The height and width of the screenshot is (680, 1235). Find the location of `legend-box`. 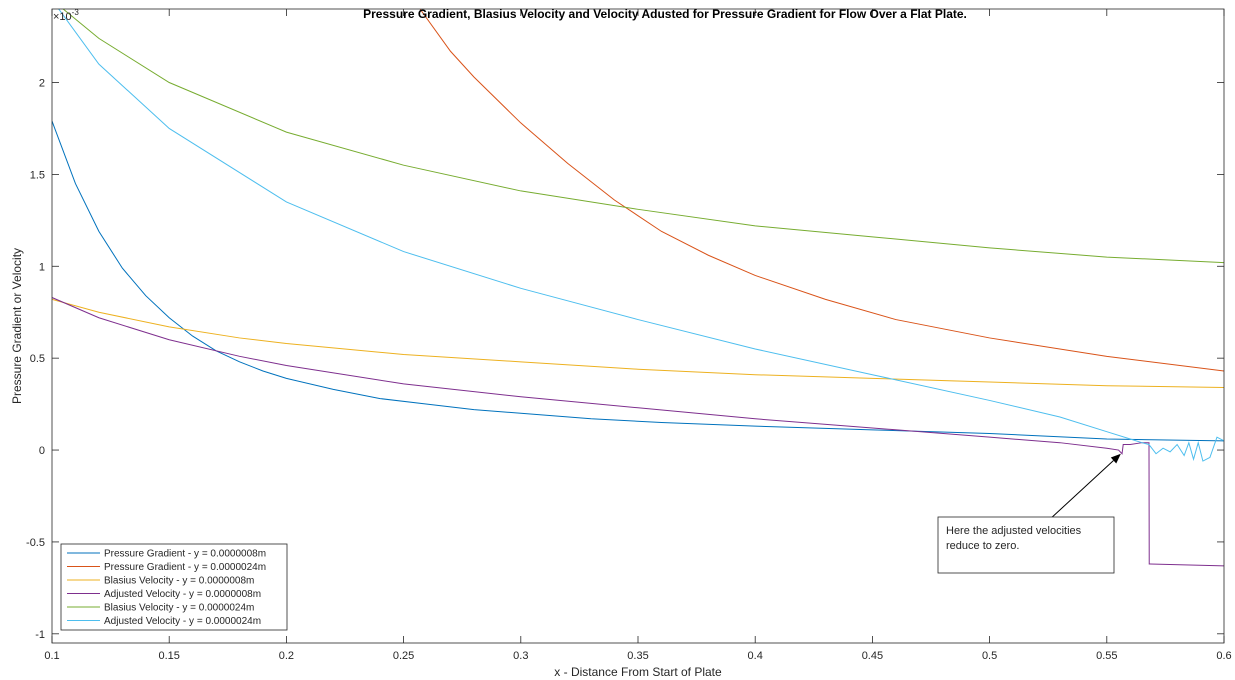

legend-box is located at coordinates (174, 587).